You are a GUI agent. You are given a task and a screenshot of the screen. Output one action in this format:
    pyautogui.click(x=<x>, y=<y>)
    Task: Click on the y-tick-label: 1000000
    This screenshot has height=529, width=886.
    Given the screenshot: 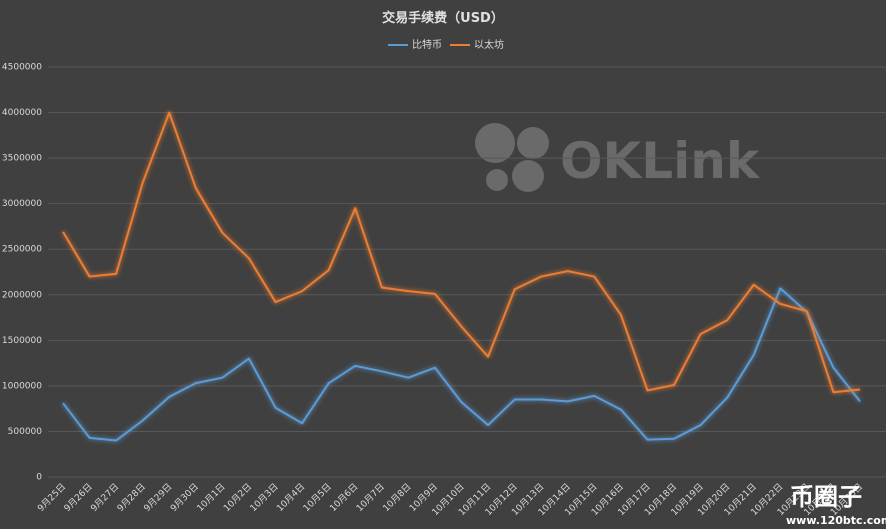 What is the action you would take?
    pyautogui.click(x=22, y=386)
    